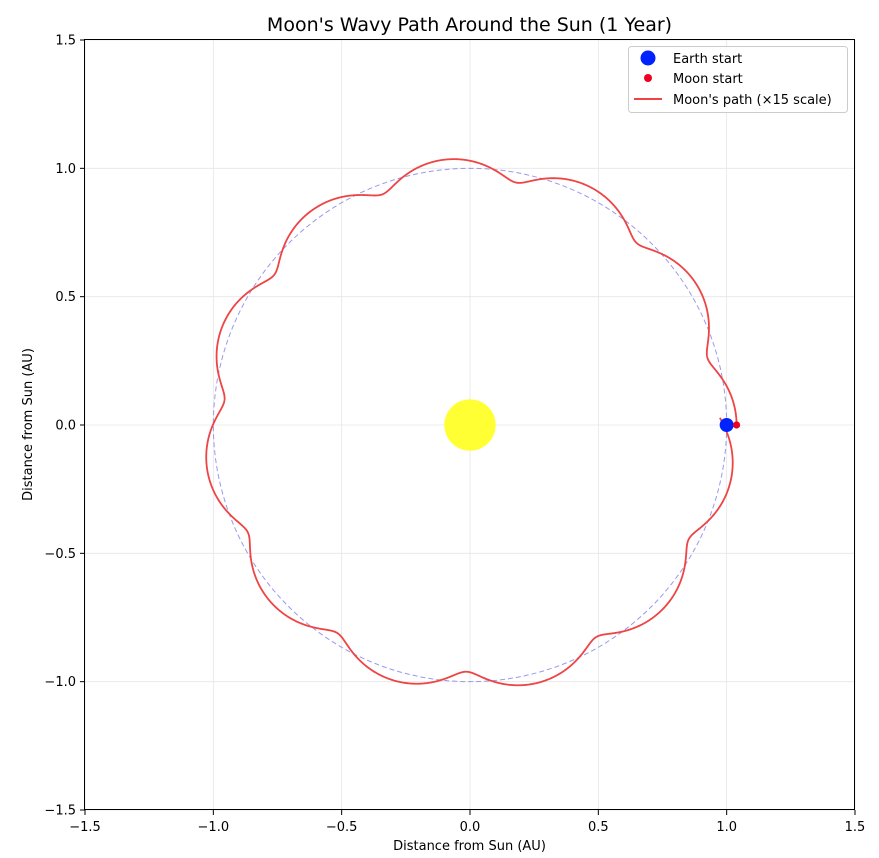 Image resolution: width=879 pixels, height=858 pixels. What do you see at coordinates (342, 827) in the screenshot?
I see `x-tick-label: −0.5` at bounding box center [342, 827].